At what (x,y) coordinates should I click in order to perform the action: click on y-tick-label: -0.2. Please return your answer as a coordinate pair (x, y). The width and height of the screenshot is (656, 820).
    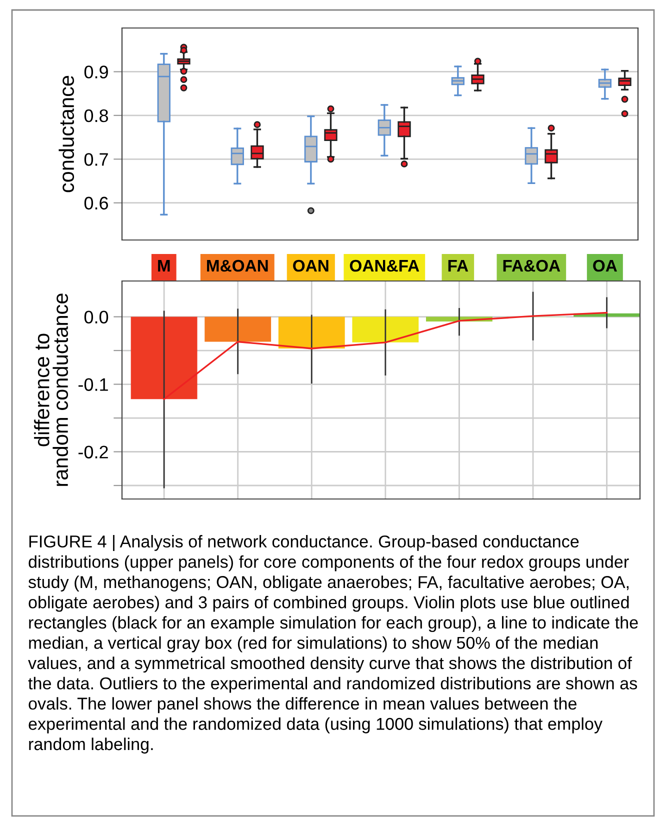
    Looking at the image, I should click on (93, 452).